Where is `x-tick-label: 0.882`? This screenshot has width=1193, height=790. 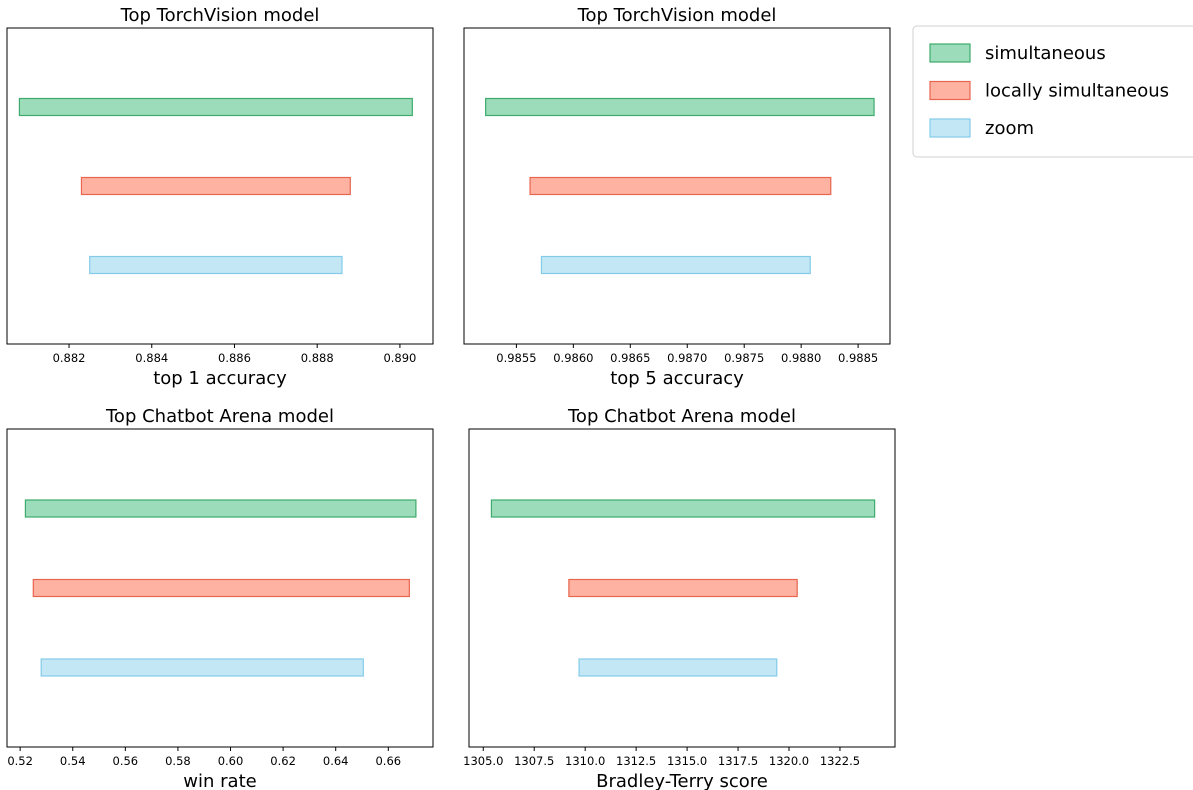
x-tick-label: 0.882 is located at coordinates (69, 358).